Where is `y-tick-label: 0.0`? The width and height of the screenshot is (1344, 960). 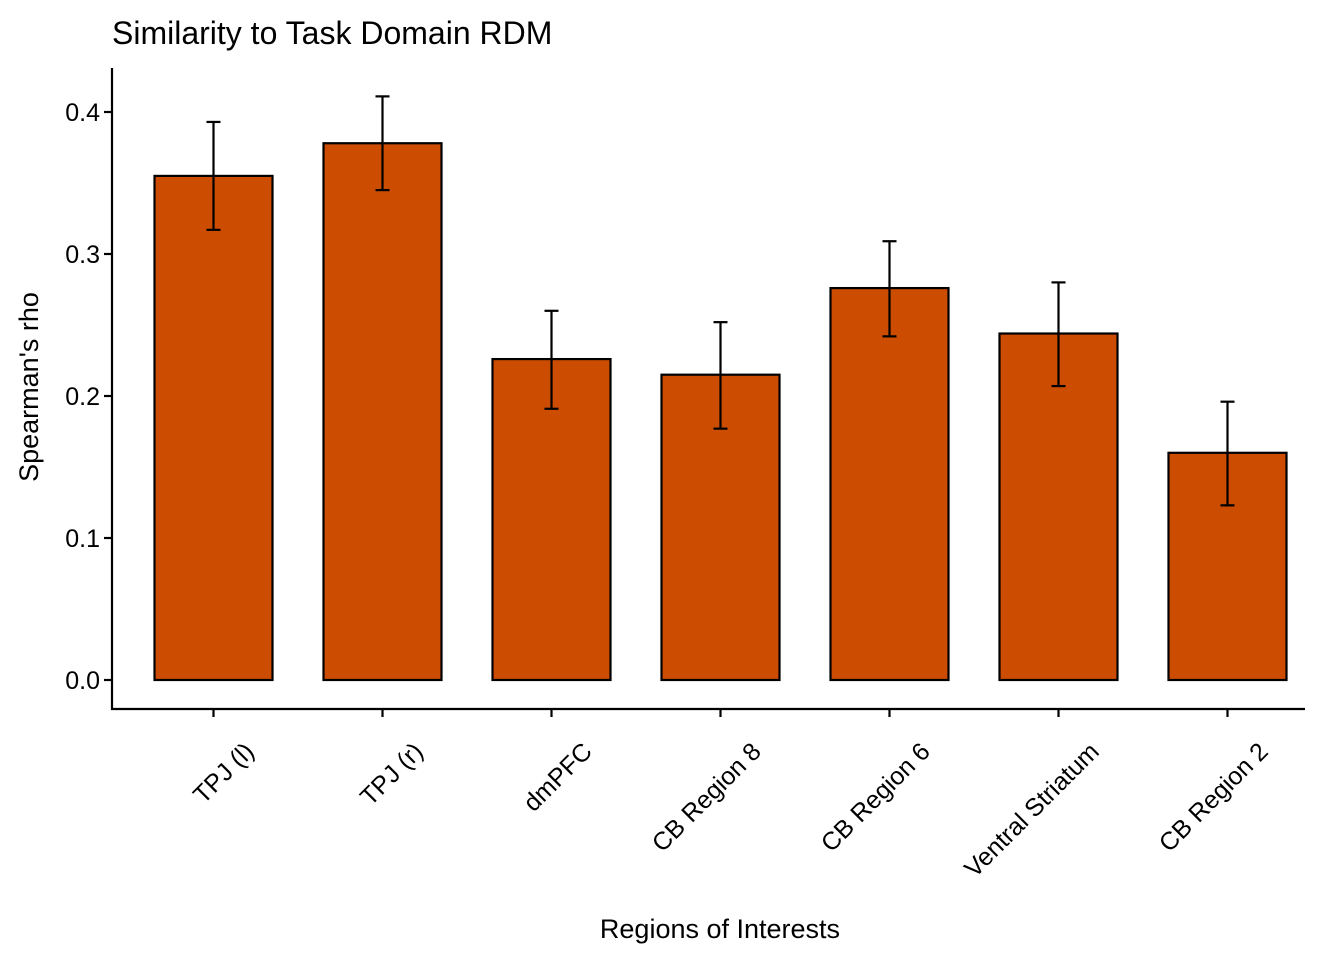 y-tick-label: 0.0 is located at coordinates (82, 681).